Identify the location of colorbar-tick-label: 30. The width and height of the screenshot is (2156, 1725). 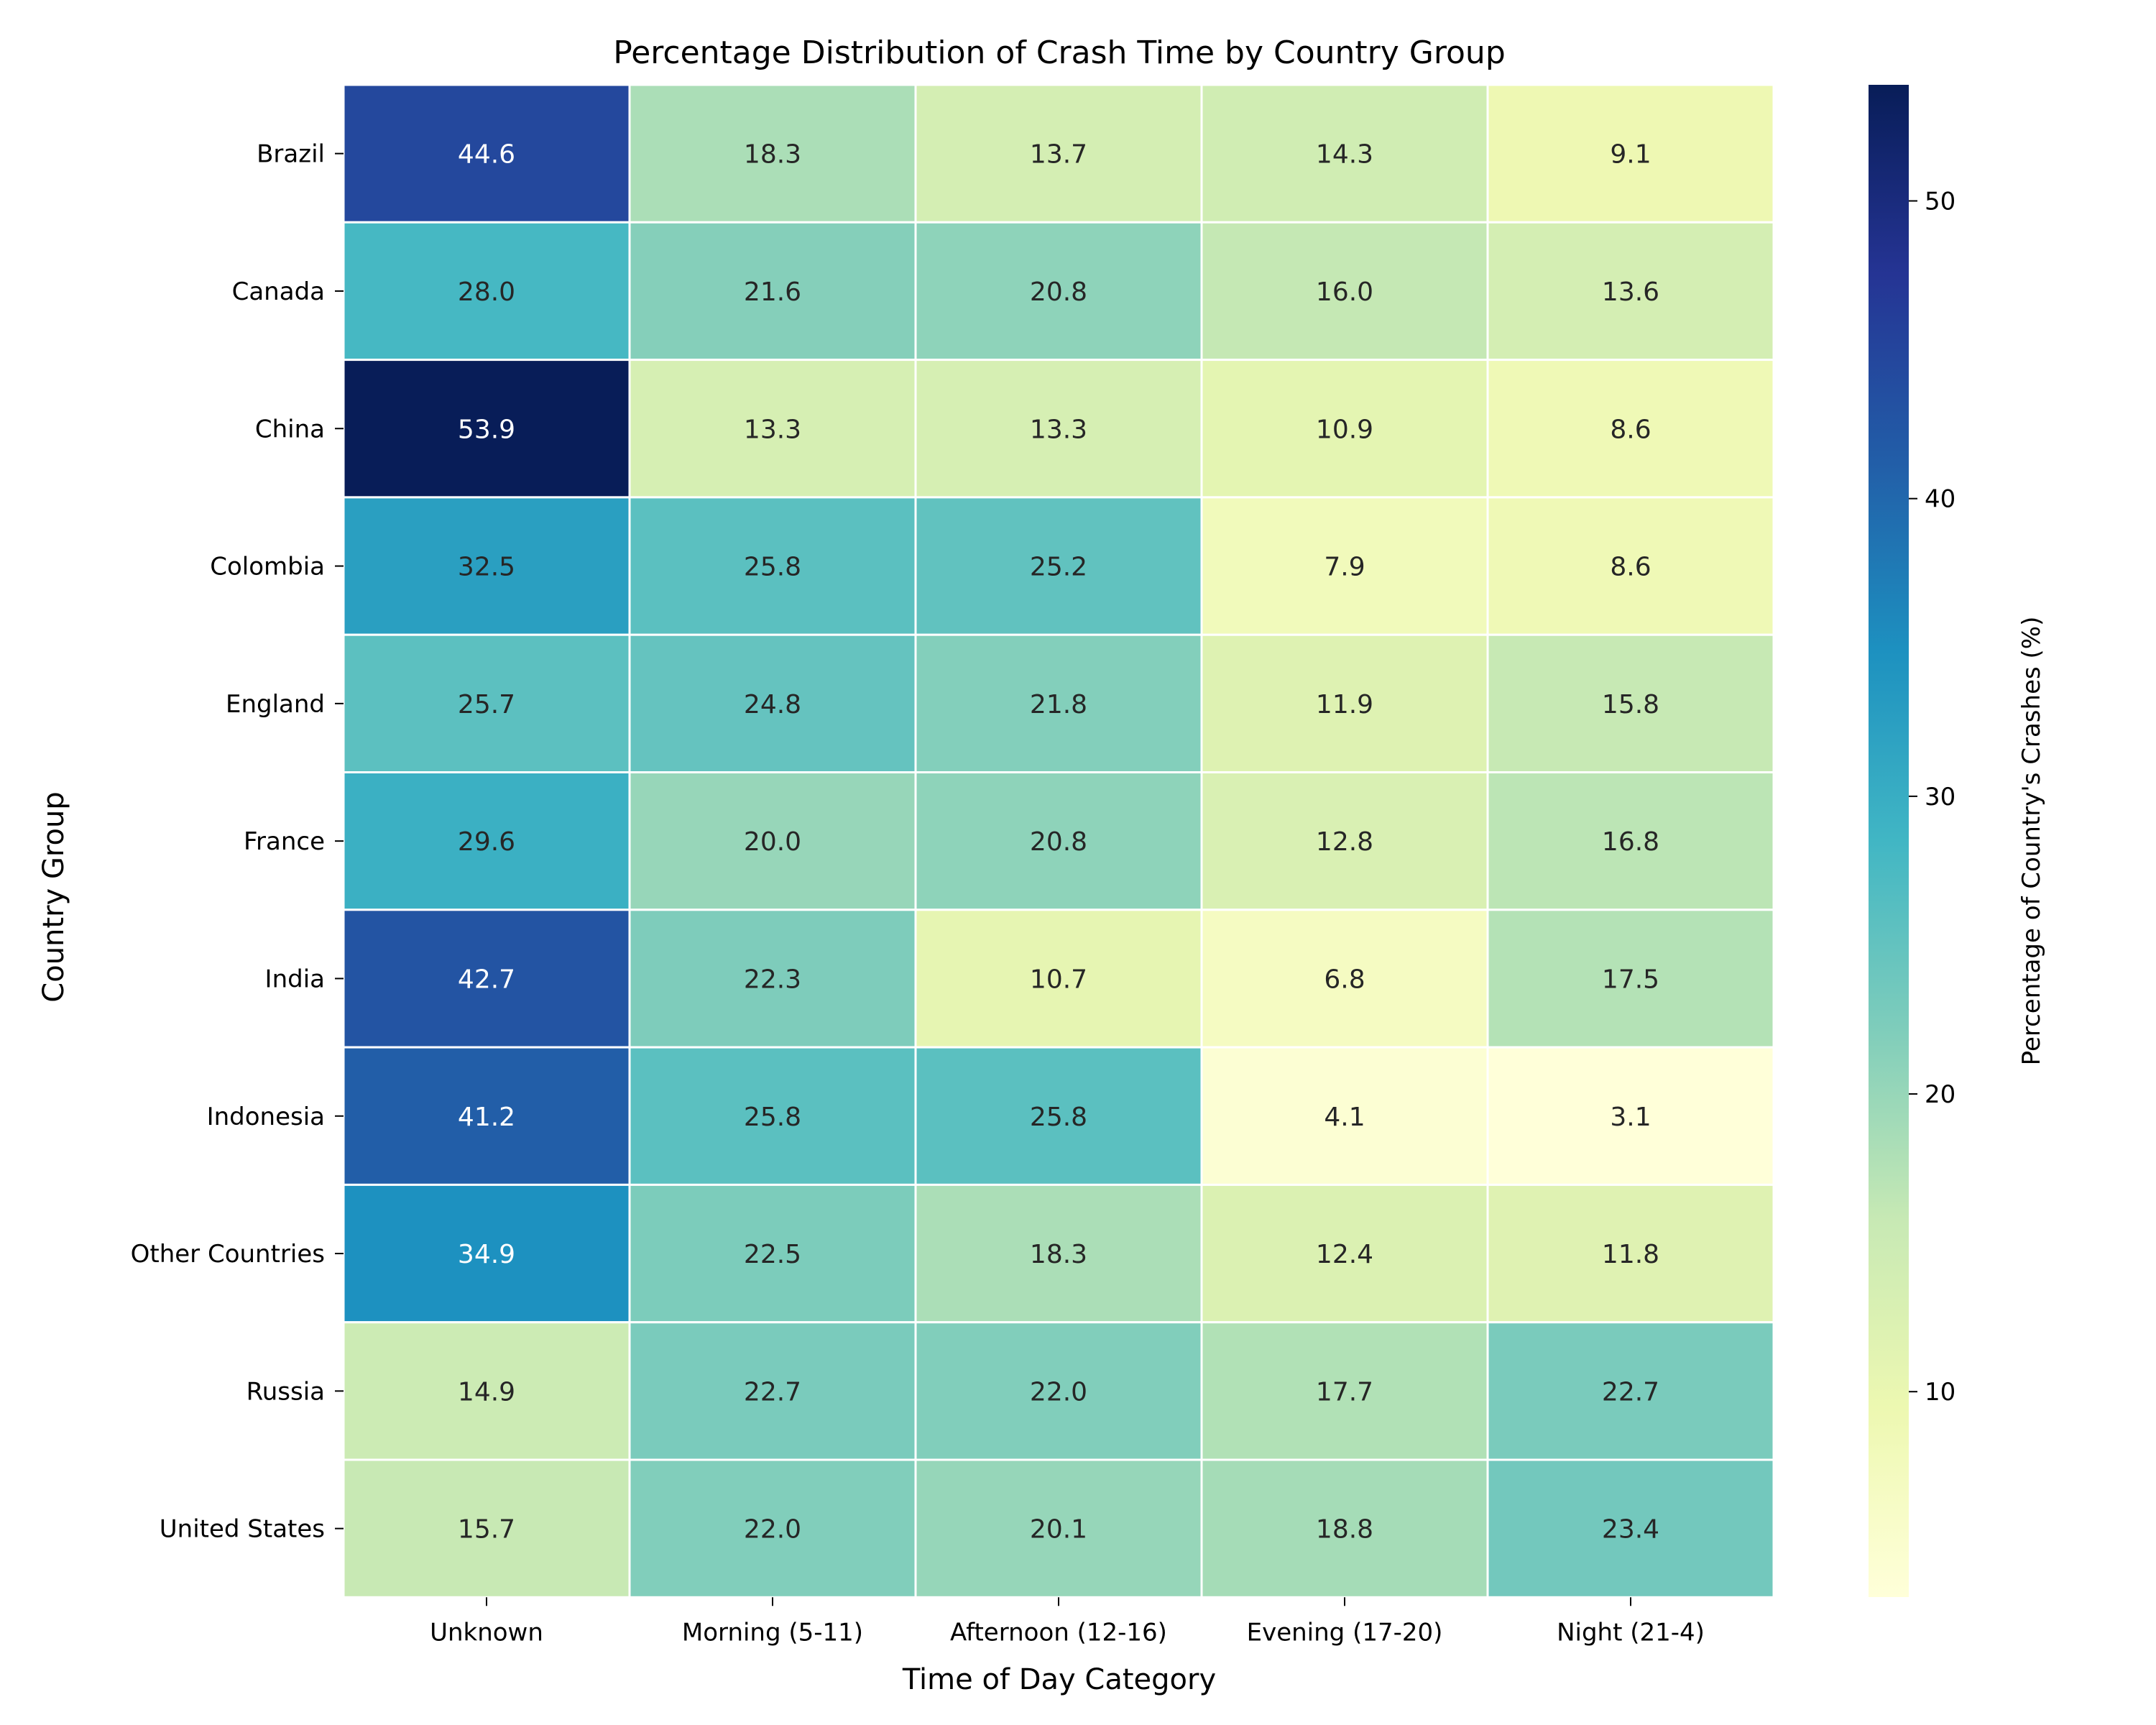
(1940, 797).